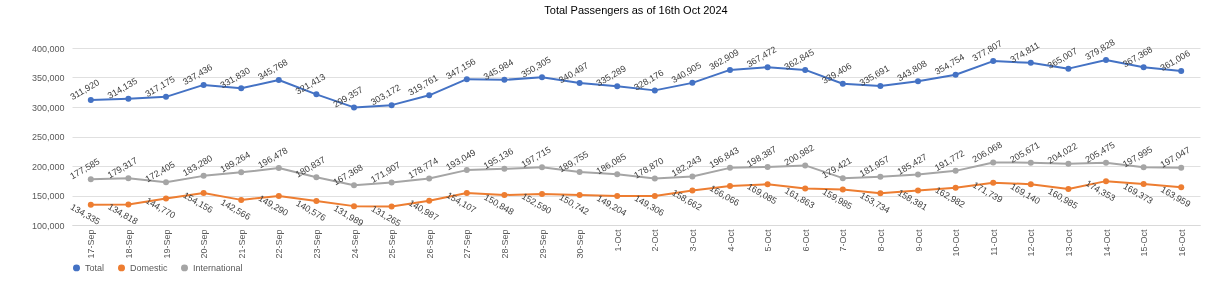 Image resolution: width=1216 pixels, height=283 pixels. What do you see at coordinates (636, 9) in the screenshot?
I see `chart-title: Total Passengers as of 16th Oct 2024` at bounding box center [636, 9].